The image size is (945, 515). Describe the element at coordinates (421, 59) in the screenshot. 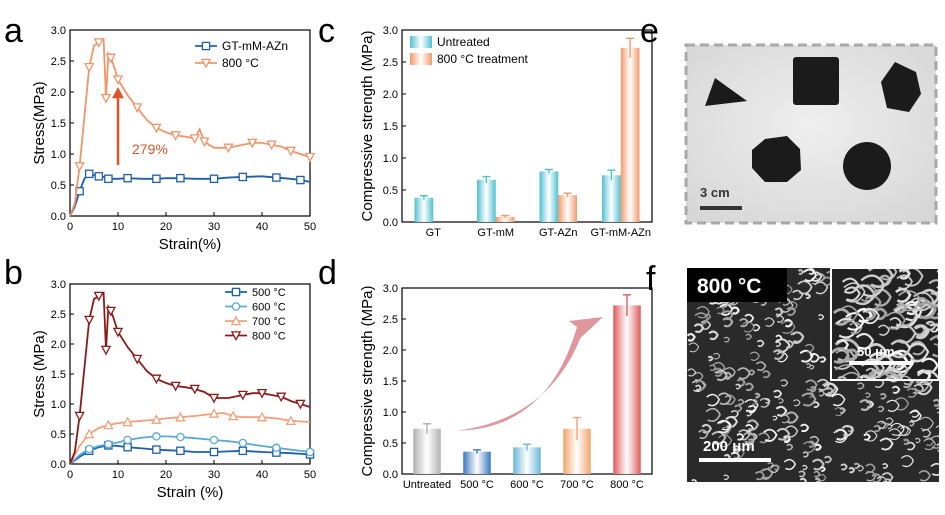

I see `legend-swatch` at that location.